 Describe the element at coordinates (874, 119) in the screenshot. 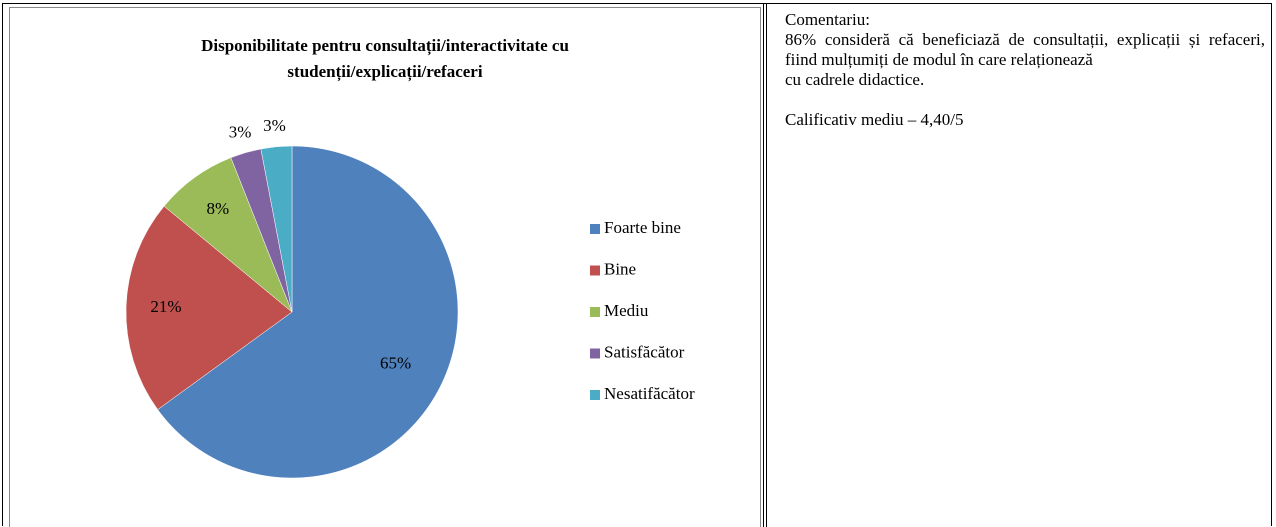

I see `comment-text: Calificativ mediu – 4,40/5` at that location.